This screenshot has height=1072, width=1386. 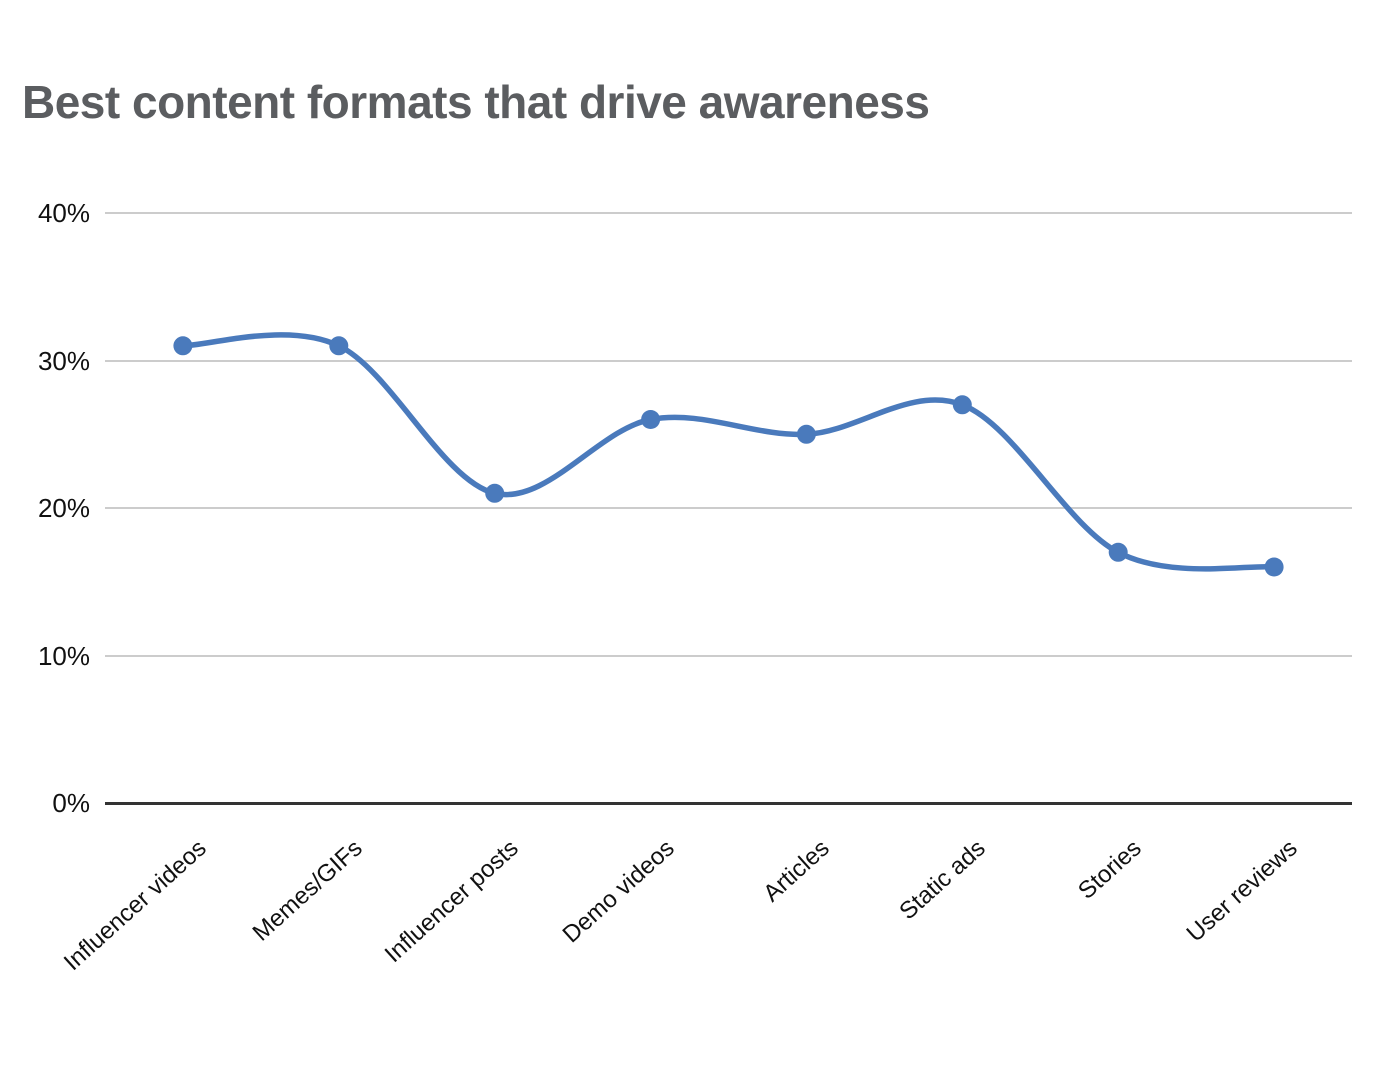 What do you see at coordinates (63, 508) in the screenshot?
I see `y-axis-tick-label: 20%` at bounding box center [63, 508].